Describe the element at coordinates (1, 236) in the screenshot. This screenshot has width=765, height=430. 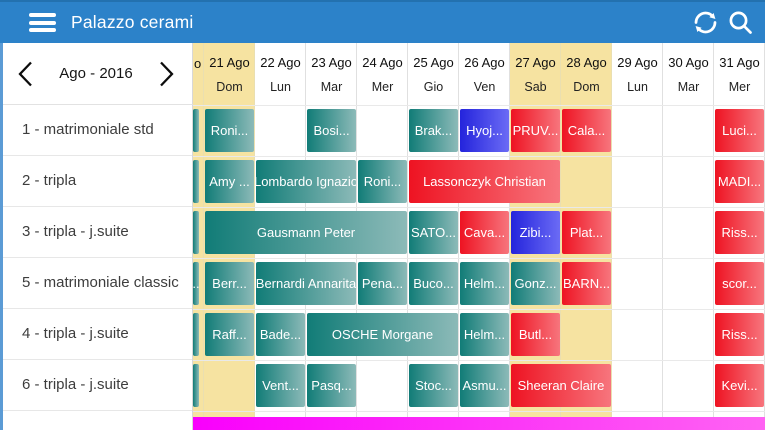
I see `left-accent-strip` at that location.